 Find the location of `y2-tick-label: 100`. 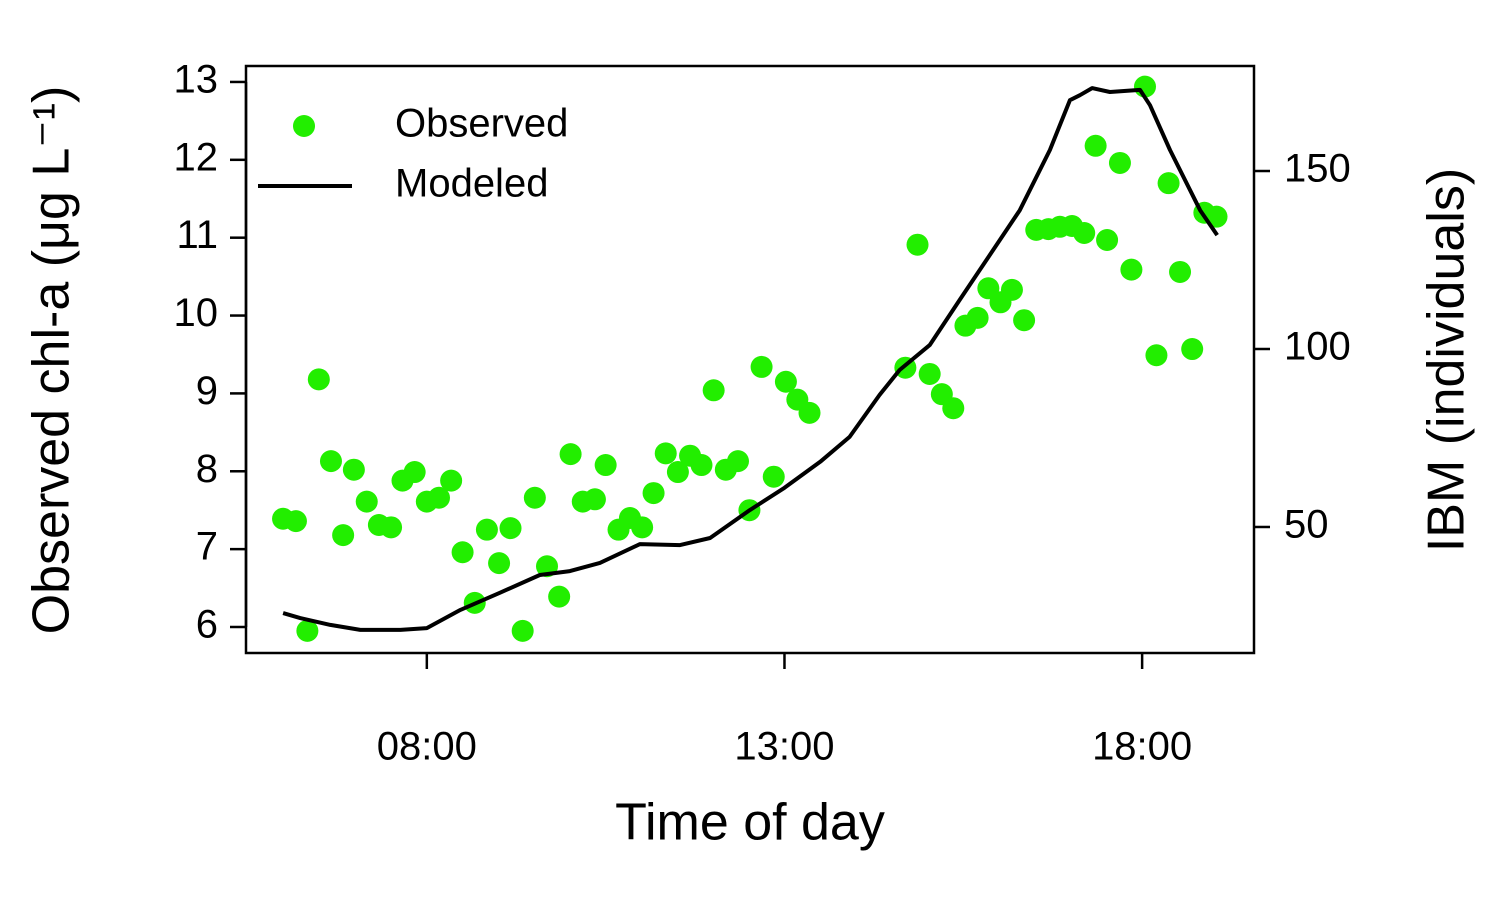

y2-tick-label: 100 is located at coordinates (1317, 347).